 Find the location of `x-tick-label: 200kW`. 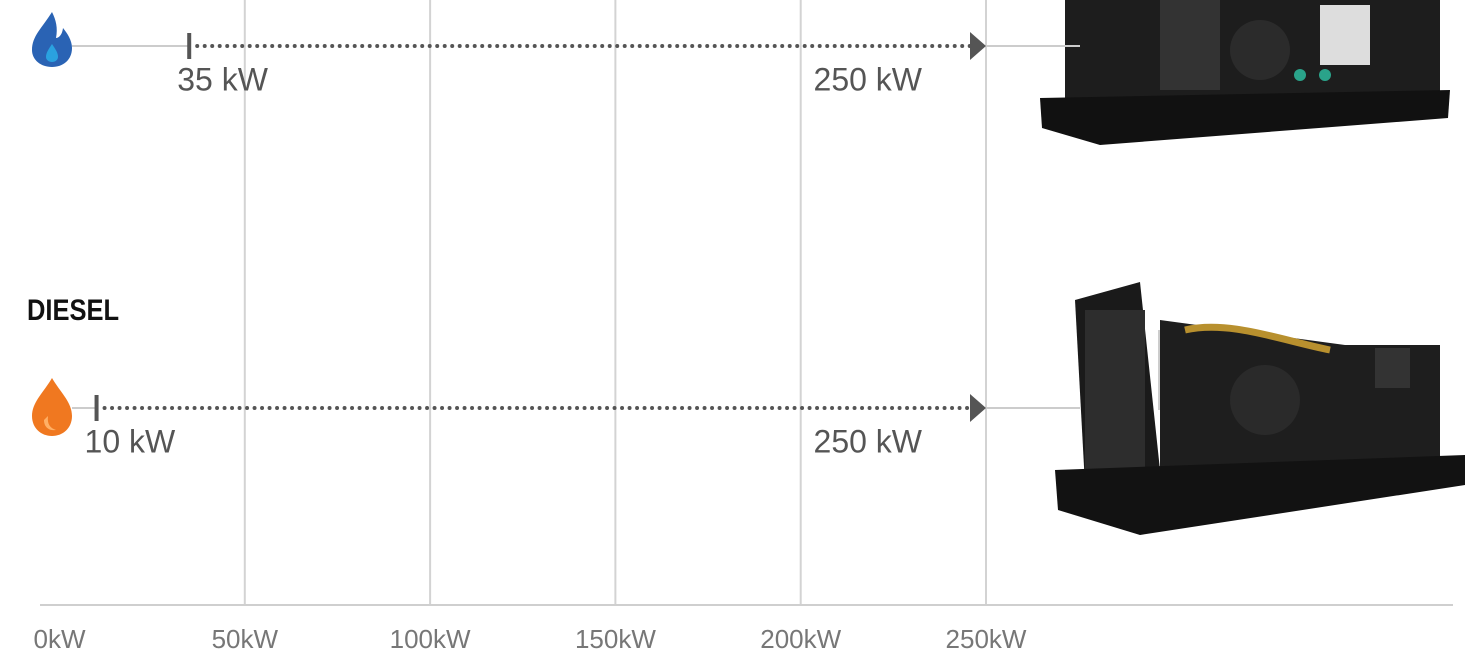

x-tick-label: 200kW is located at coordinates (800, 639).